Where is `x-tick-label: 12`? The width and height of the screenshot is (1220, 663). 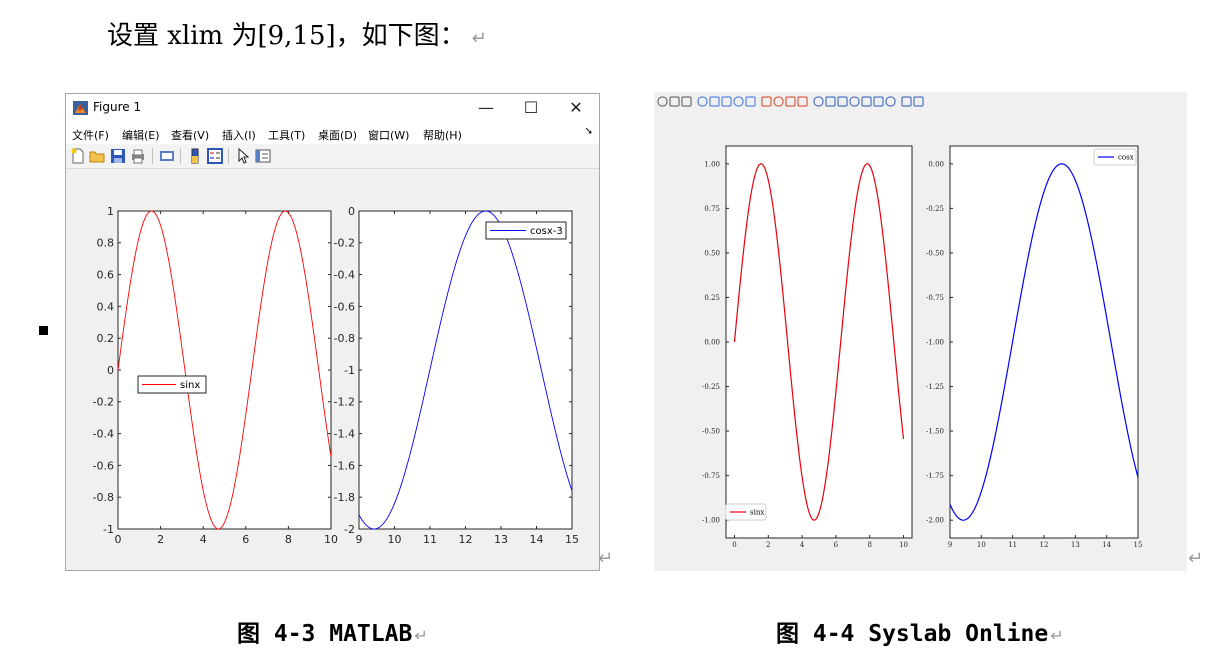
x-tick-label: 12 is located at coordinates (466, 539).